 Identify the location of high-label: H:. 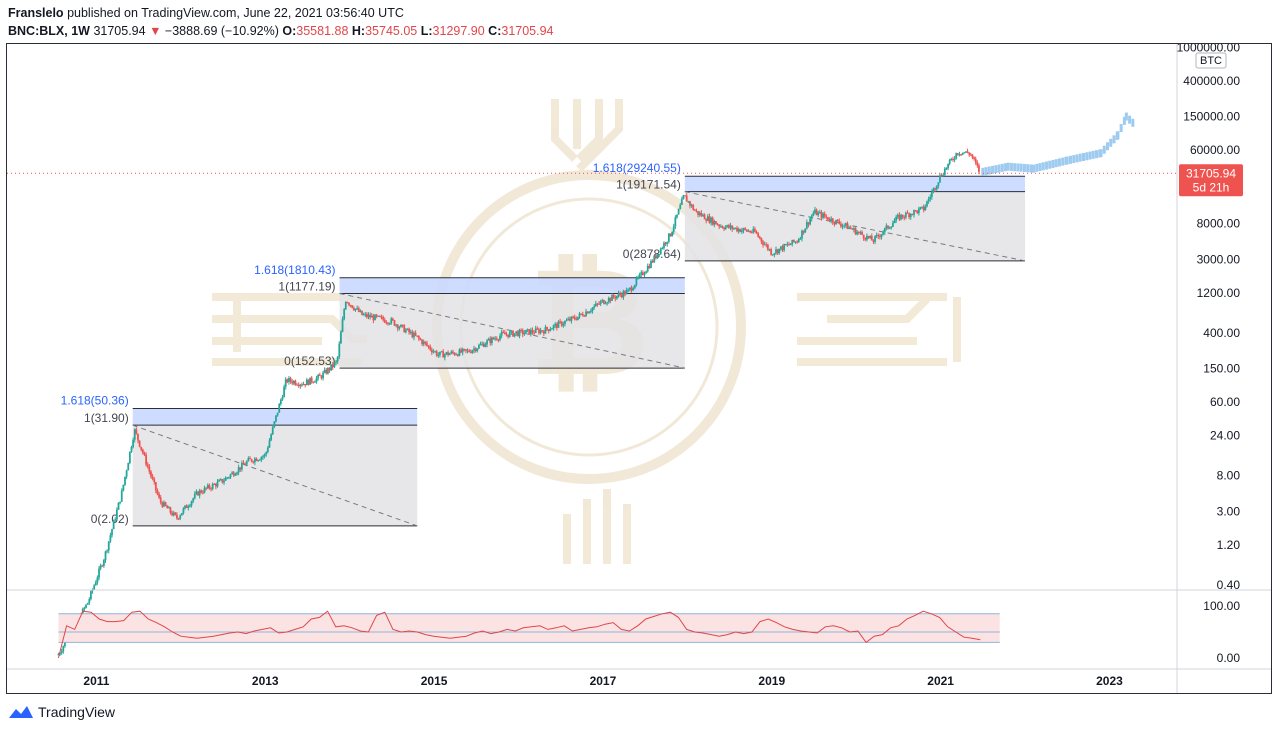
(358, 31).